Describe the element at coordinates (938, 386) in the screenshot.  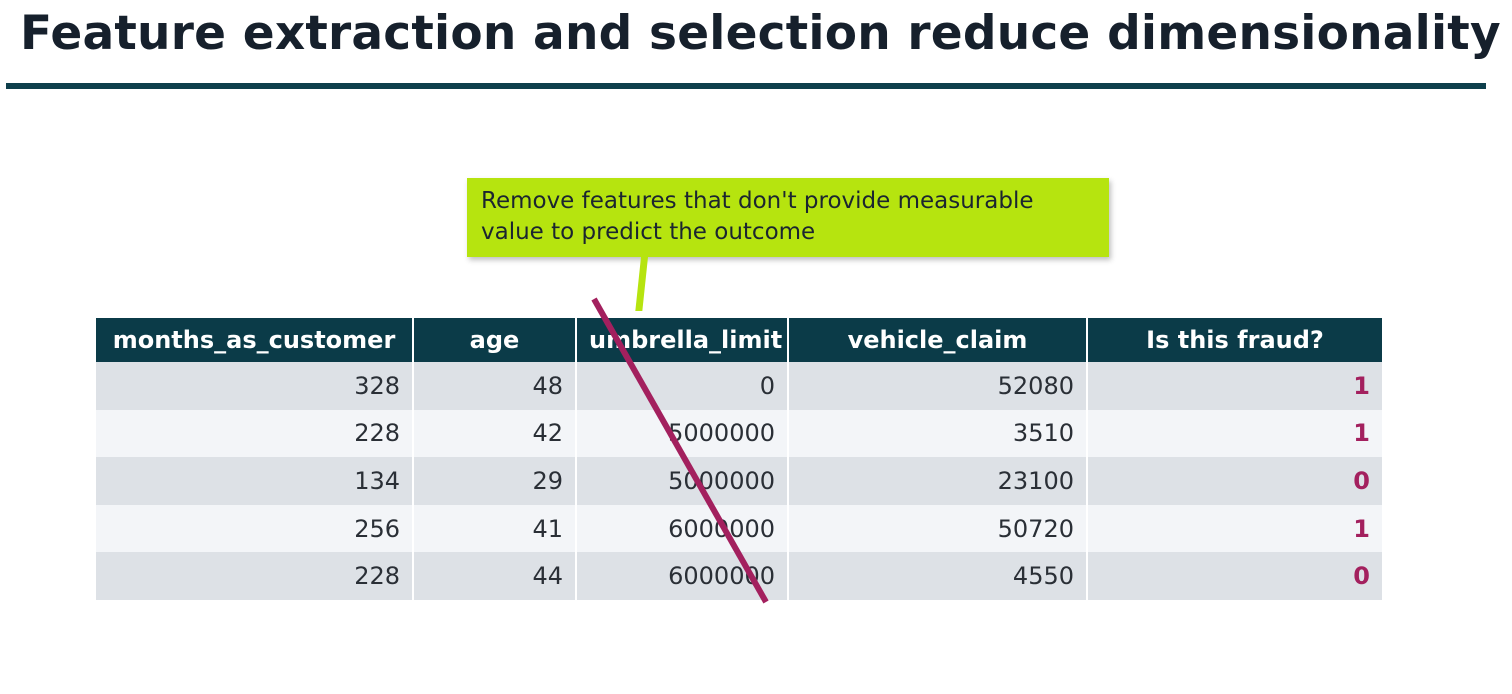
I see `cell-vehicle-claim: 52080` at that location.